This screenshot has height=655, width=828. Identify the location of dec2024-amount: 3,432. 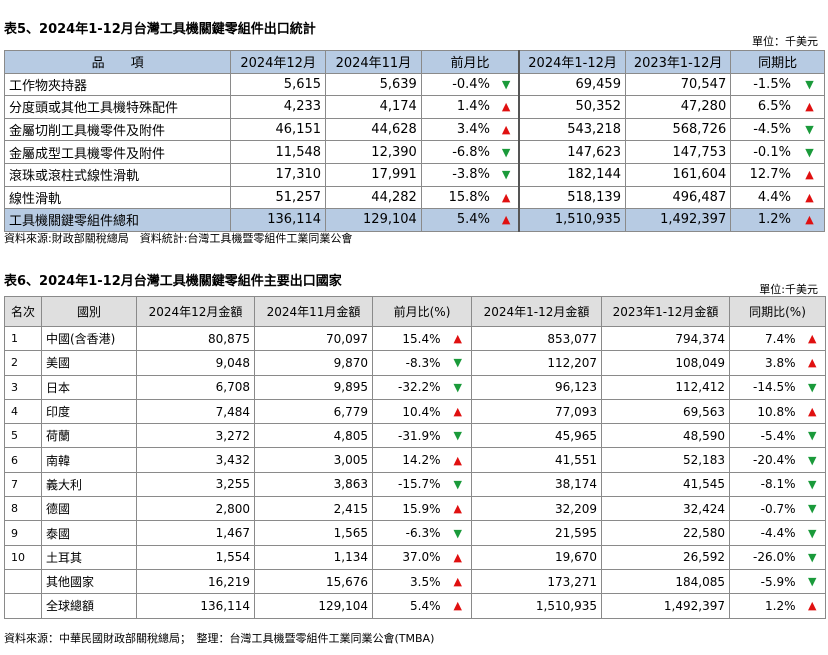
(195, 460).